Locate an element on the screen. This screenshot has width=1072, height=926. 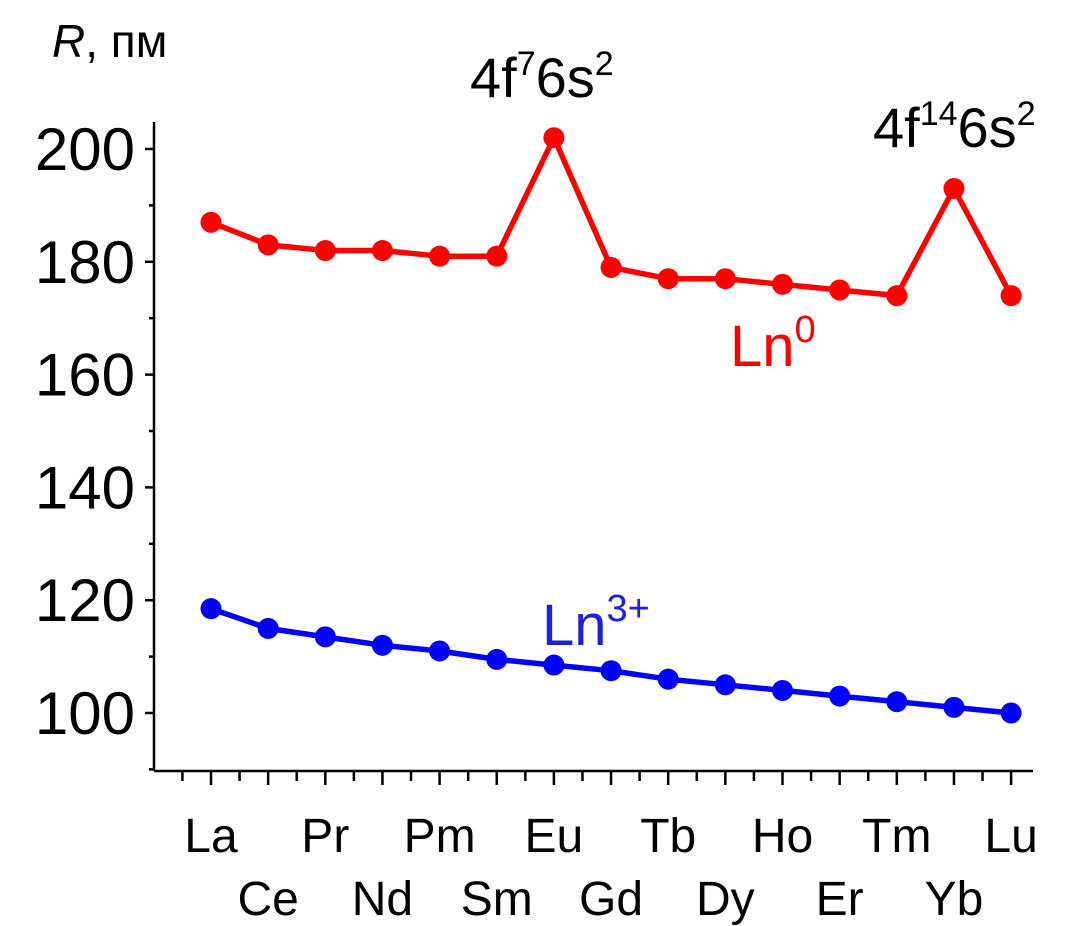
x-tick-label: Lu is located at coordinates (1010, 836).